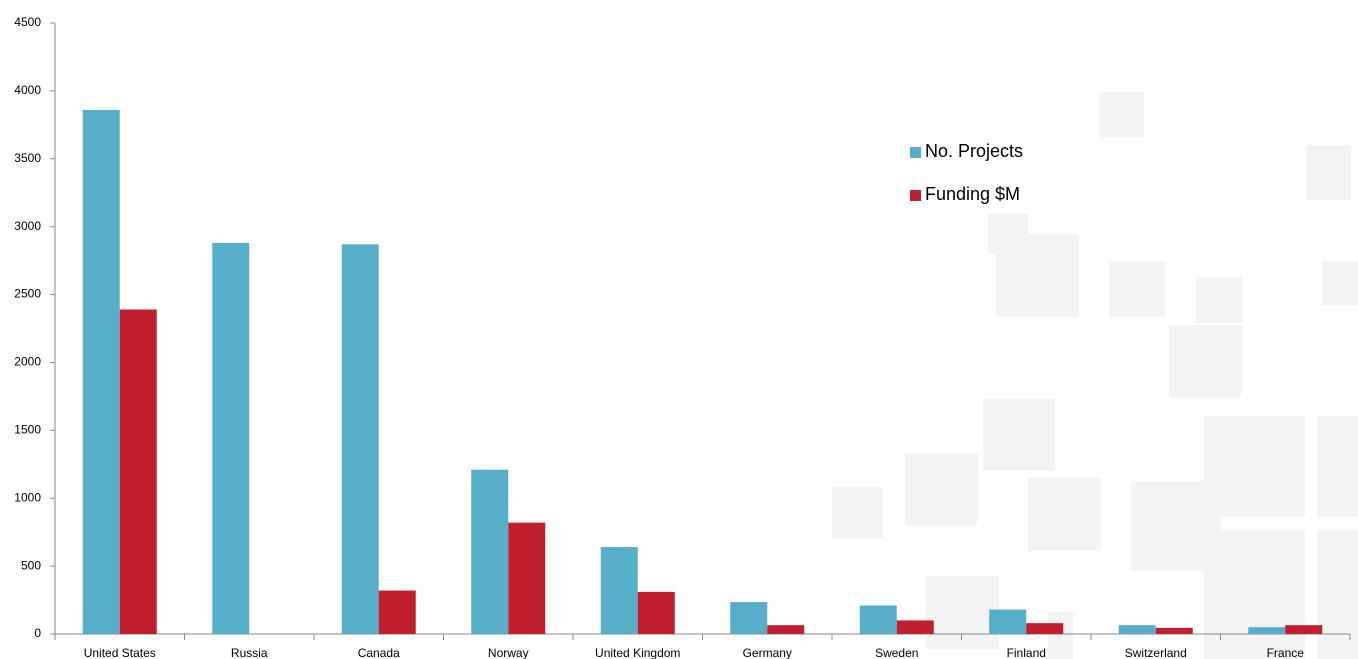  I want to click on y-tick-label: 2000, so click(27, 362).